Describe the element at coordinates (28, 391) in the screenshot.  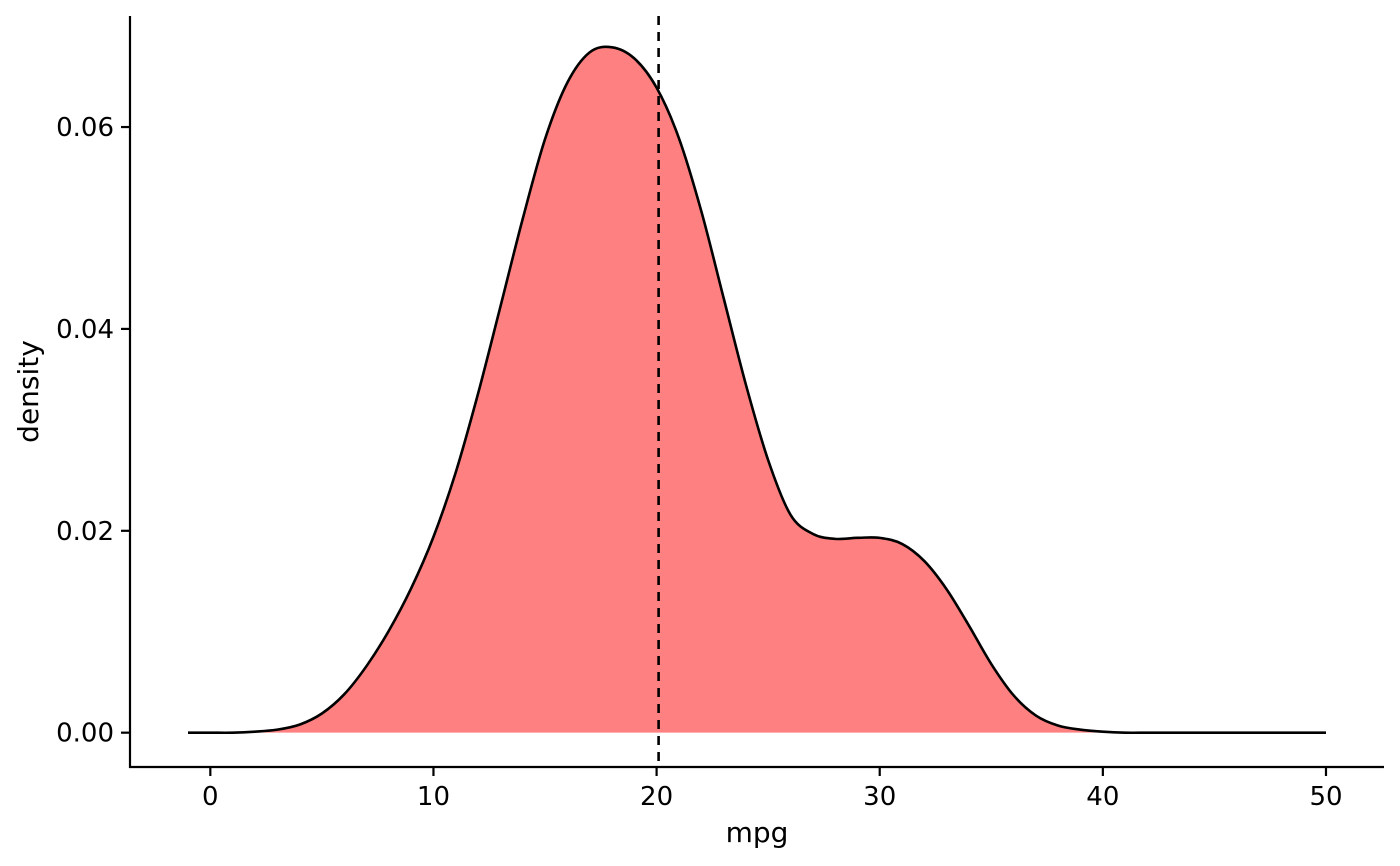
I see `y-axis-title: density` at that location.